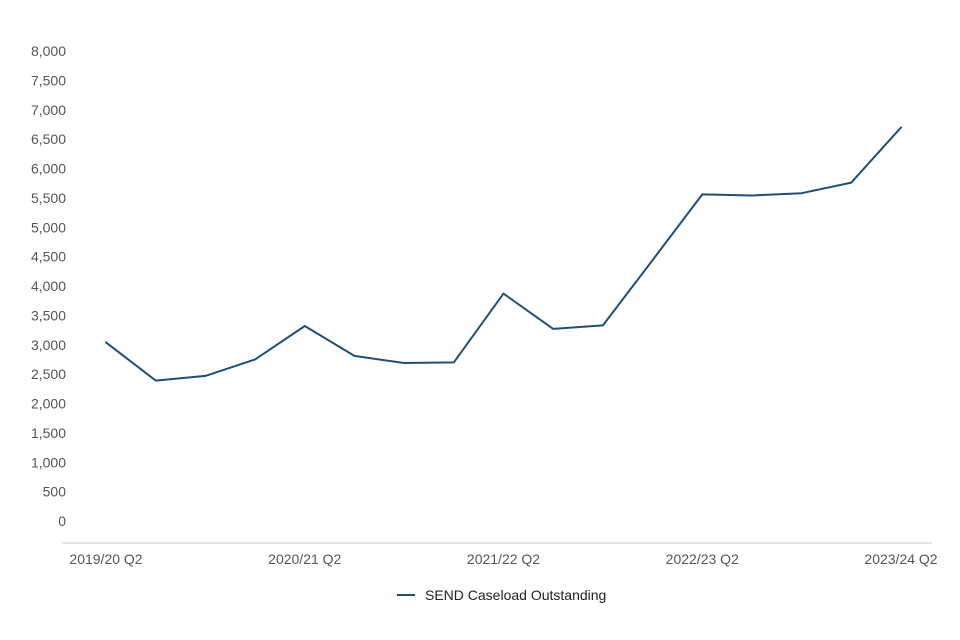 Image resolution: width=960 pixels, height=640 pixels. Describe the element at coordinates (48, 227) in the screenshot. I see `y-tick-label: 5,000` at that location.